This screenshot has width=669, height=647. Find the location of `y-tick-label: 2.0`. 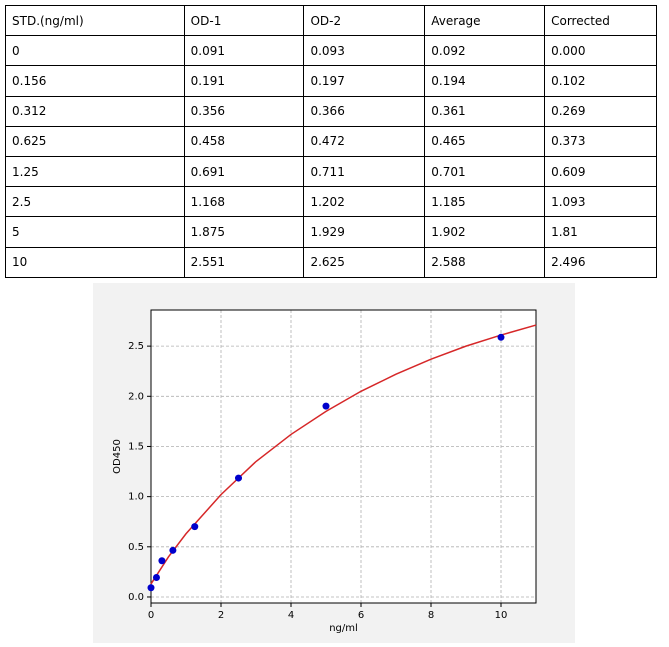

y-tick-label: 2.0 is located at coordinates (136, 396).